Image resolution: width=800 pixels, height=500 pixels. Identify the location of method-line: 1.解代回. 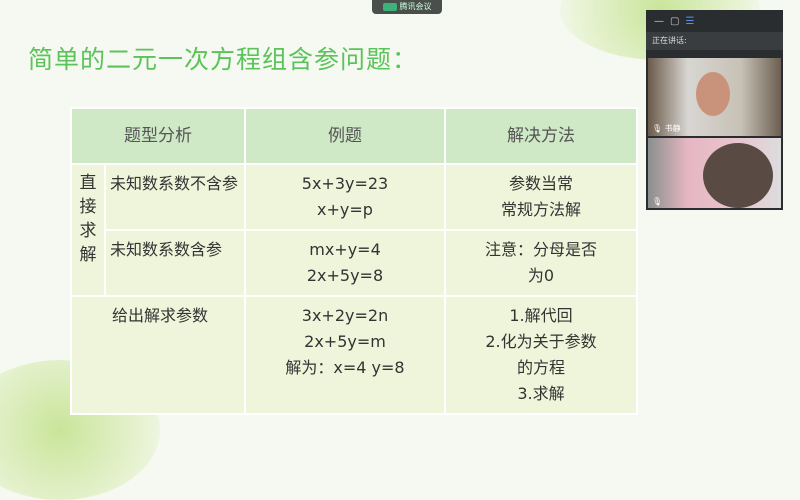
(541, 315).